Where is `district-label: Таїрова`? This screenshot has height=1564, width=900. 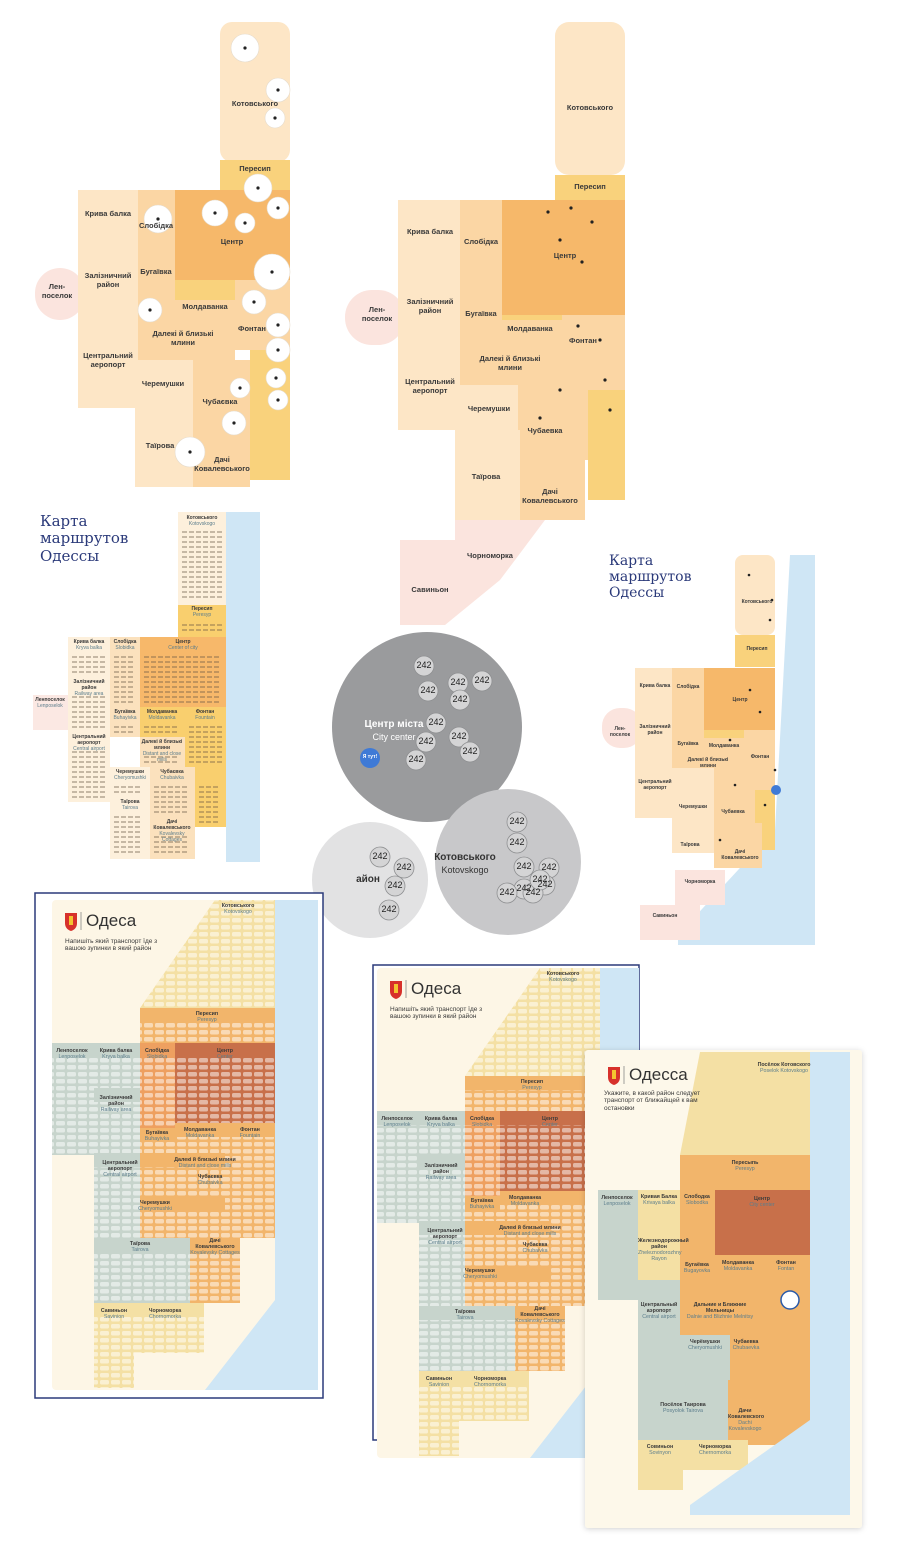
district-label: Таїрова is located at coordinates (130, 802).